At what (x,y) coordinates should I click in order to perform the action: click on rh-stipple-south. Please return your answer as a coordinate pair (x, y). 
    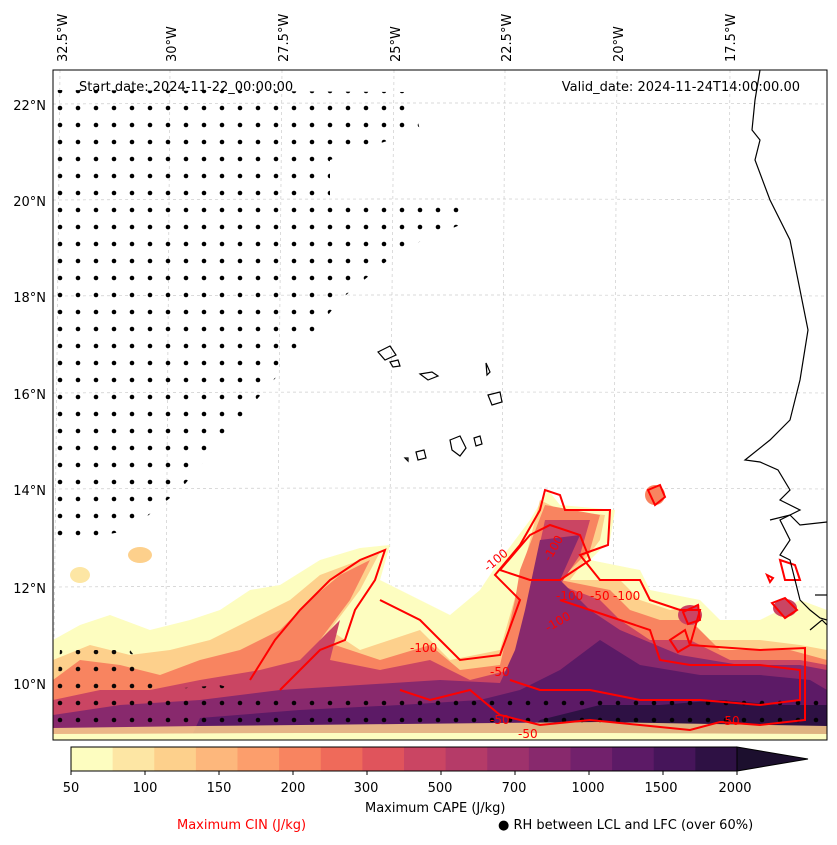
    Looking at the image, I should click on (440, 695).